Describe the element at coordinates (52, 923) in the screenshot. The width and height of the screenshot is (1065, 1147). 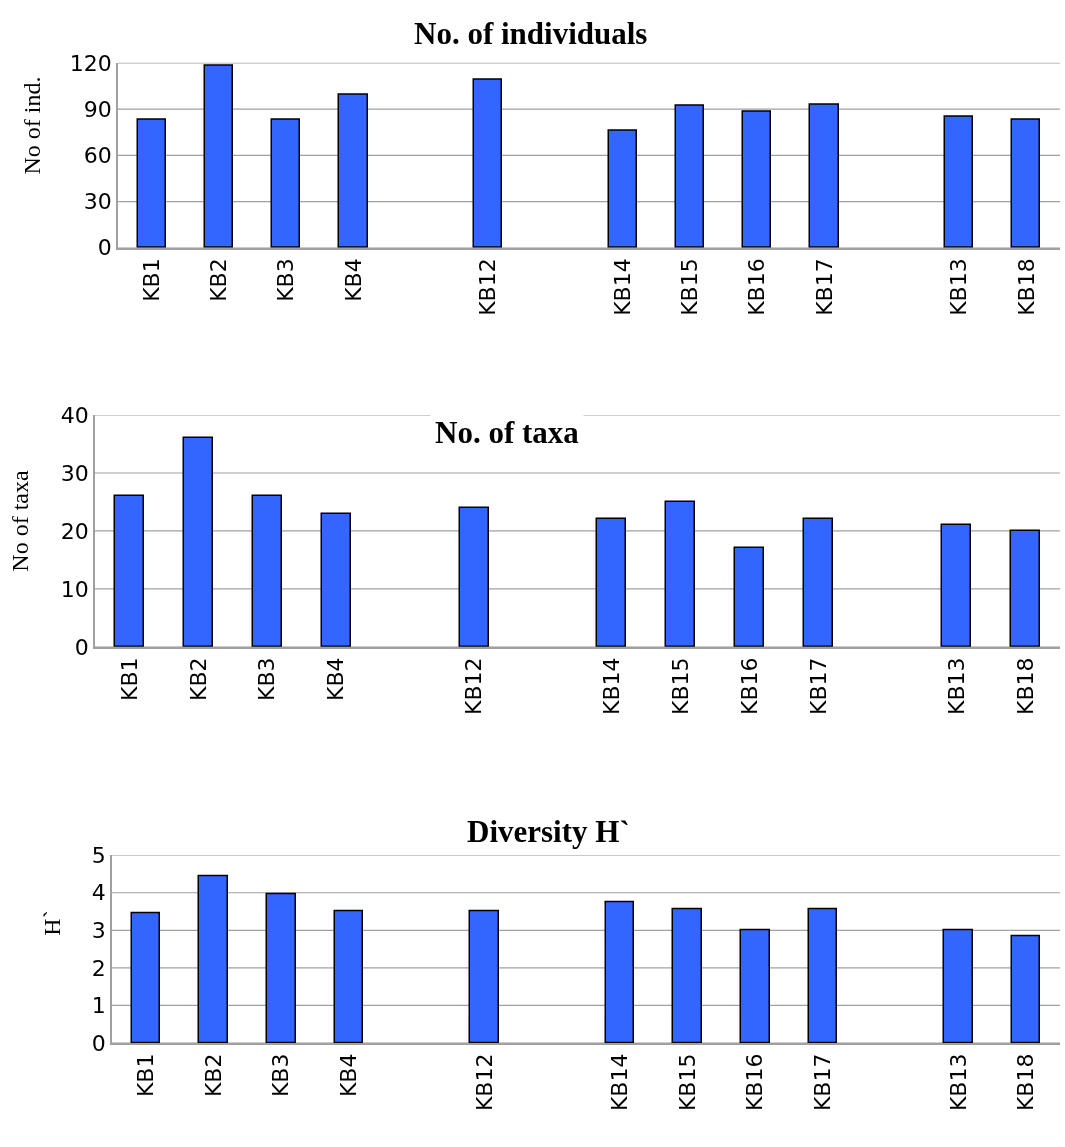
I see `y-axis-title: H`` at that location.